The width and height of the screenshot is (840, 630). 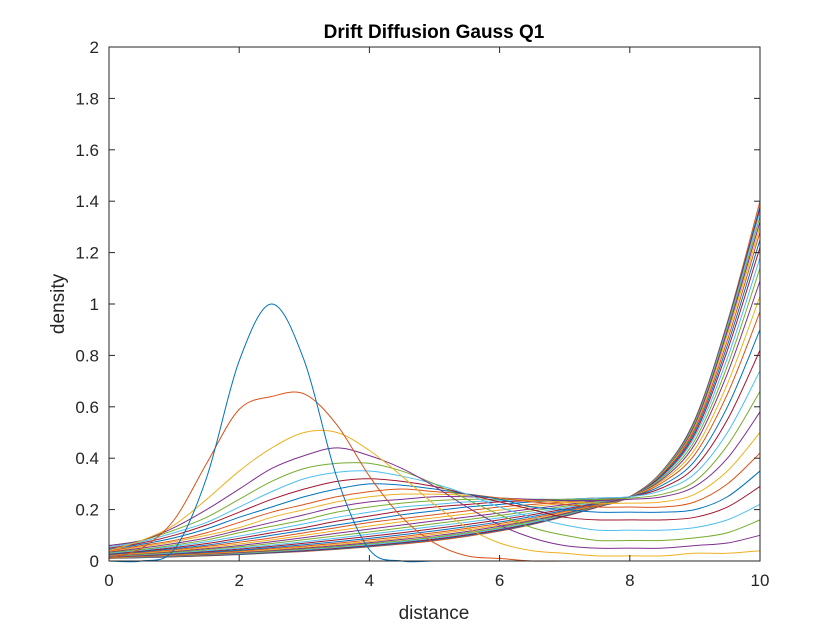 I want to click on chart-title: Drift Diffusion Gauss Q1, so click(x=434, y=32).